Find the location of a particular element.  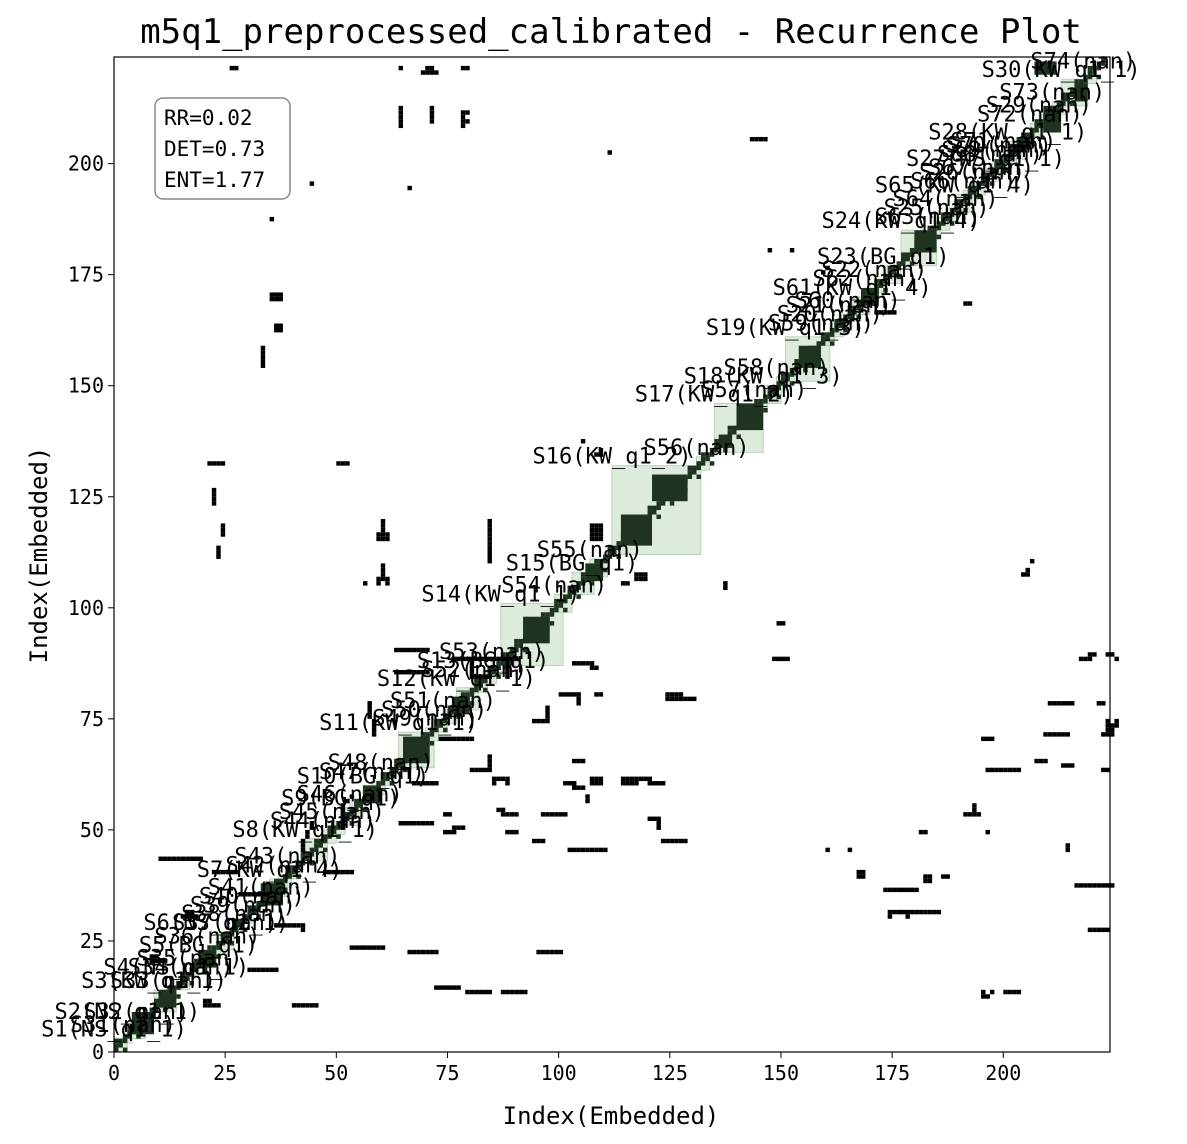

segment-label: S59(nan) is located at coordinates (821, 323).